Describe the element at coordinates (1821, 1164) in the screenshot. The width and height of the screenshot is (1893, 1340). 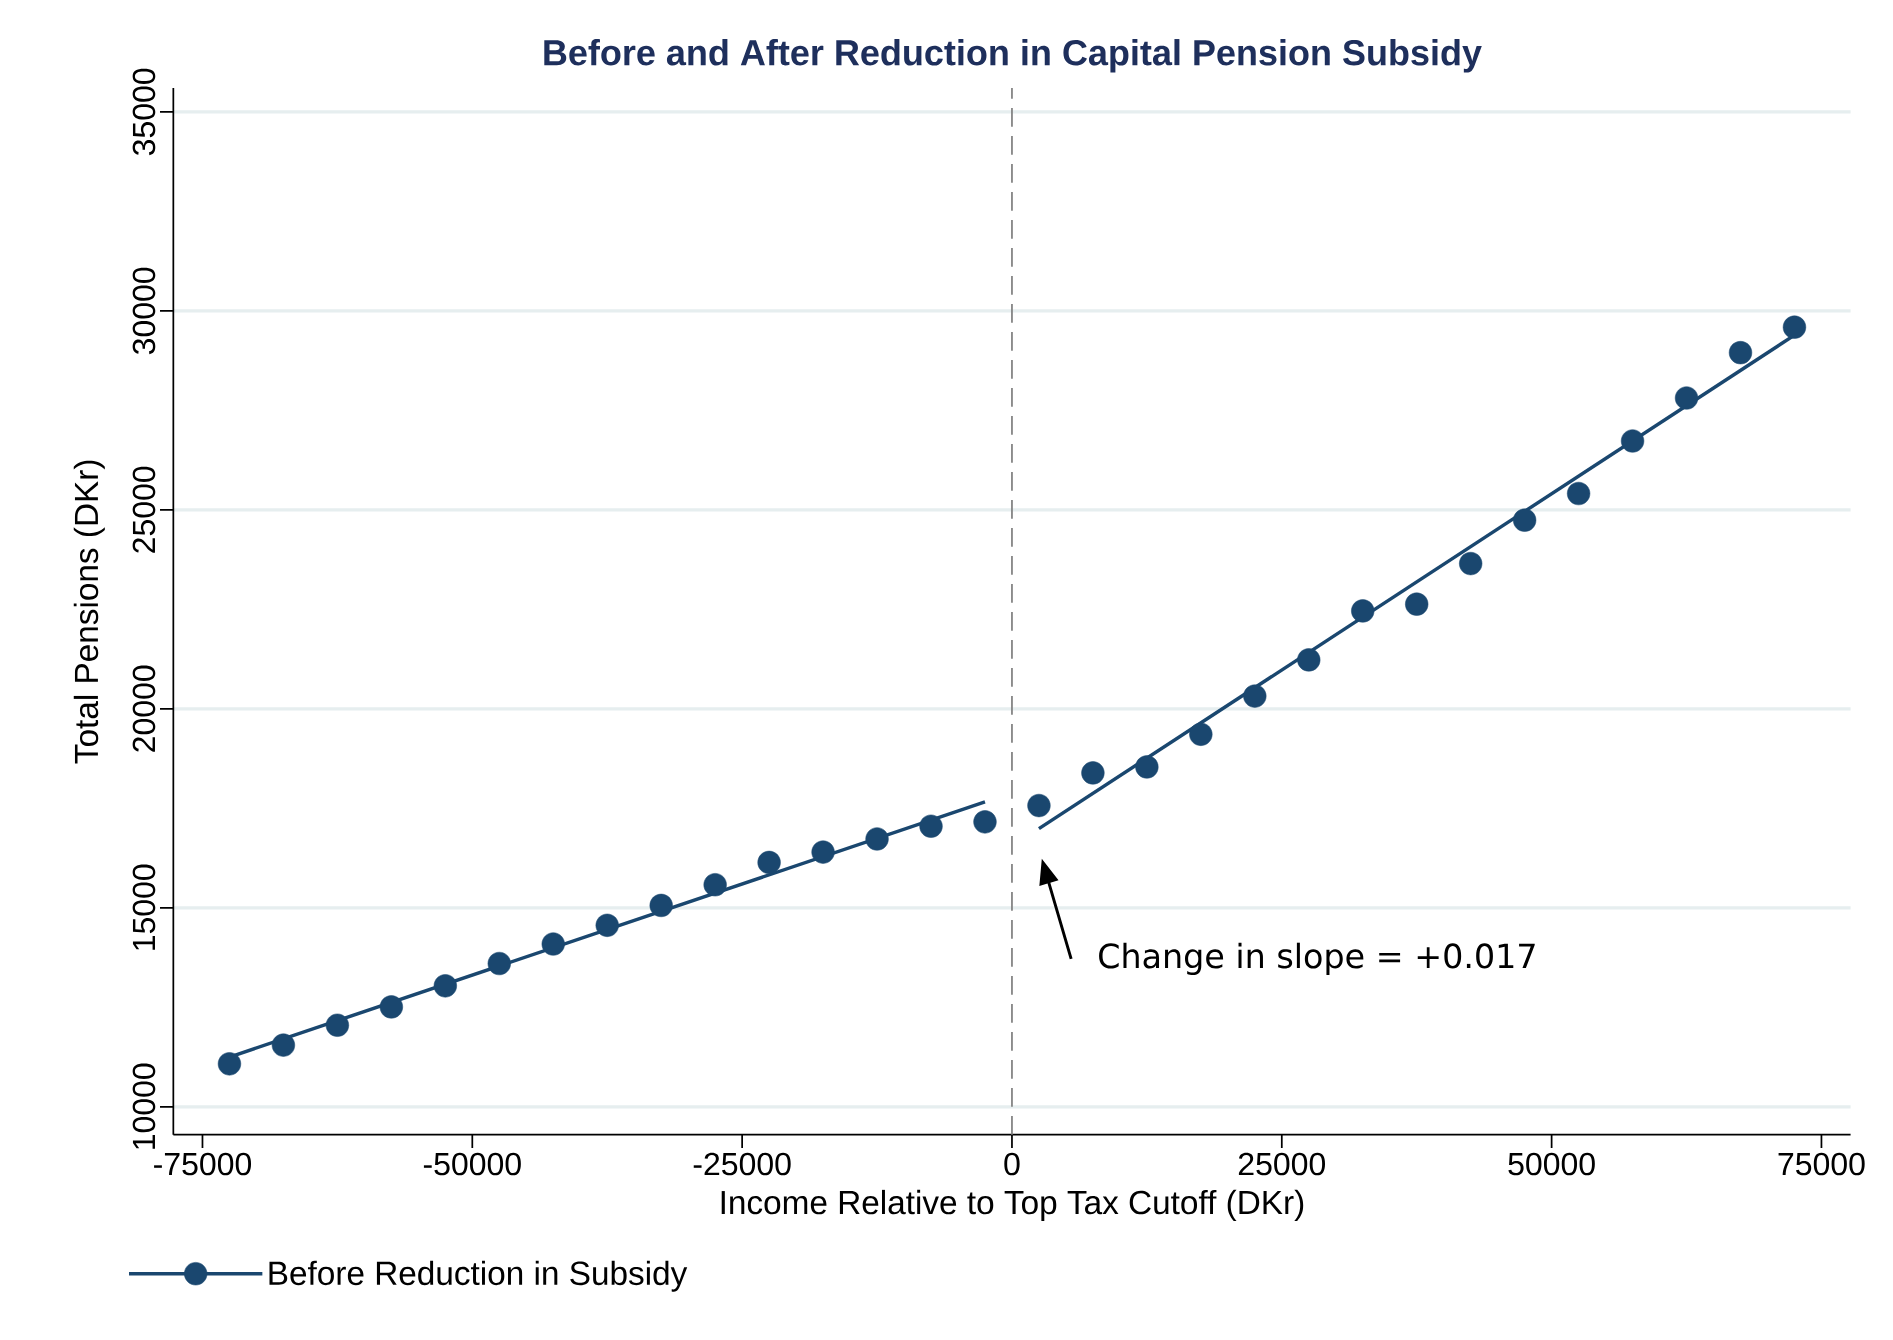
I see `x-tick-label: 75000` at that location.